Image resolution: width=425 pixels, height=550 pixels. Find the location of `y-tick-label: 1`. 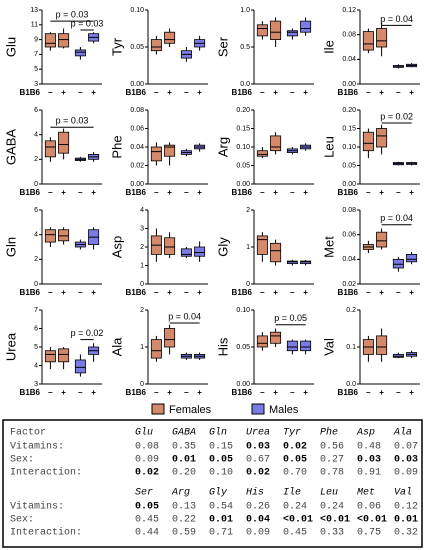

y-tick-label: 1 is located at coordinates (142, 347).